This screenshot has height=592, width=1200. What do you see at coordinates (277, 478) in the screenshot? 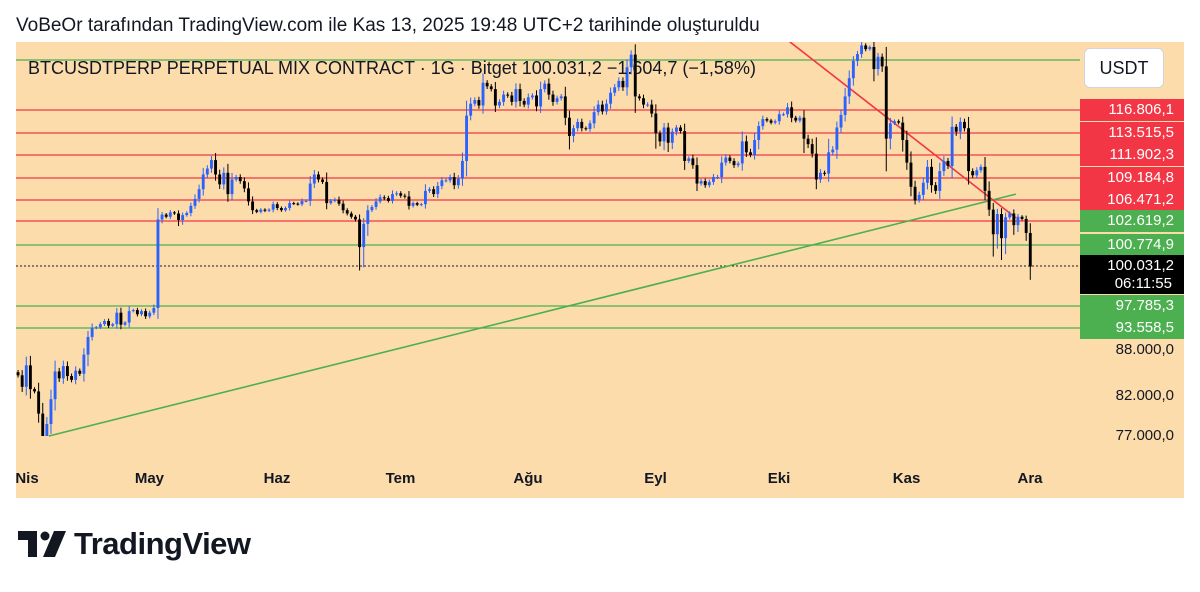
I see `time-label: Haz` at bounding box center [277, 478].